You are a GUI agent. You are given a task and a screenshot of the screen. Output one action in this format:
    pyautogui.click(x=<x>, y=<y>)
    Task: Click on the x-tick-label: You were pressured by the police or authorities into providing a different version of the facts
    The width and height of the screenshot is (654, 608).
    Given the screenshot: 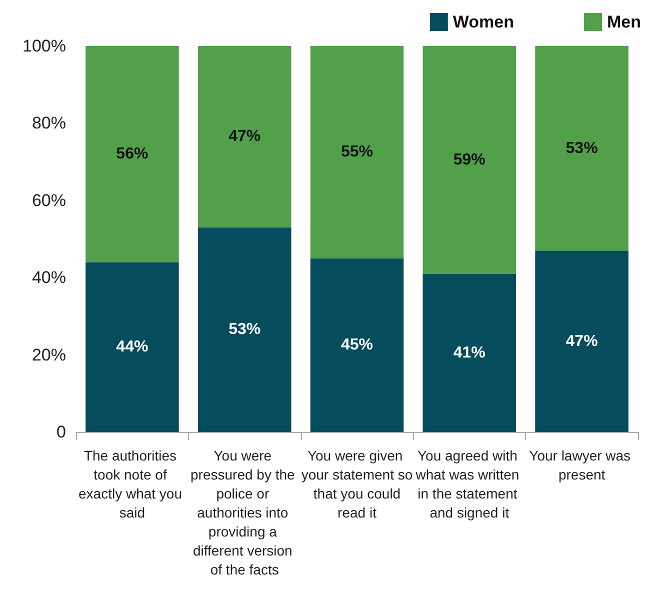 What is the action you would take?
    pyautogui.click(x=244, y=513)
    